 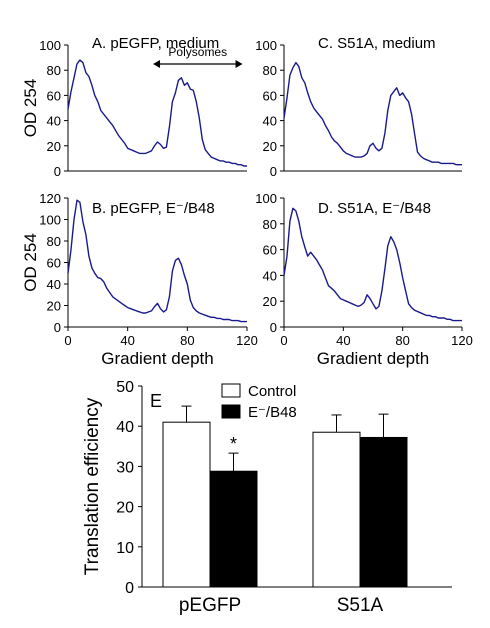 I want to click on panel-c-y-tick-label: 100, so click(x=266, y=45).